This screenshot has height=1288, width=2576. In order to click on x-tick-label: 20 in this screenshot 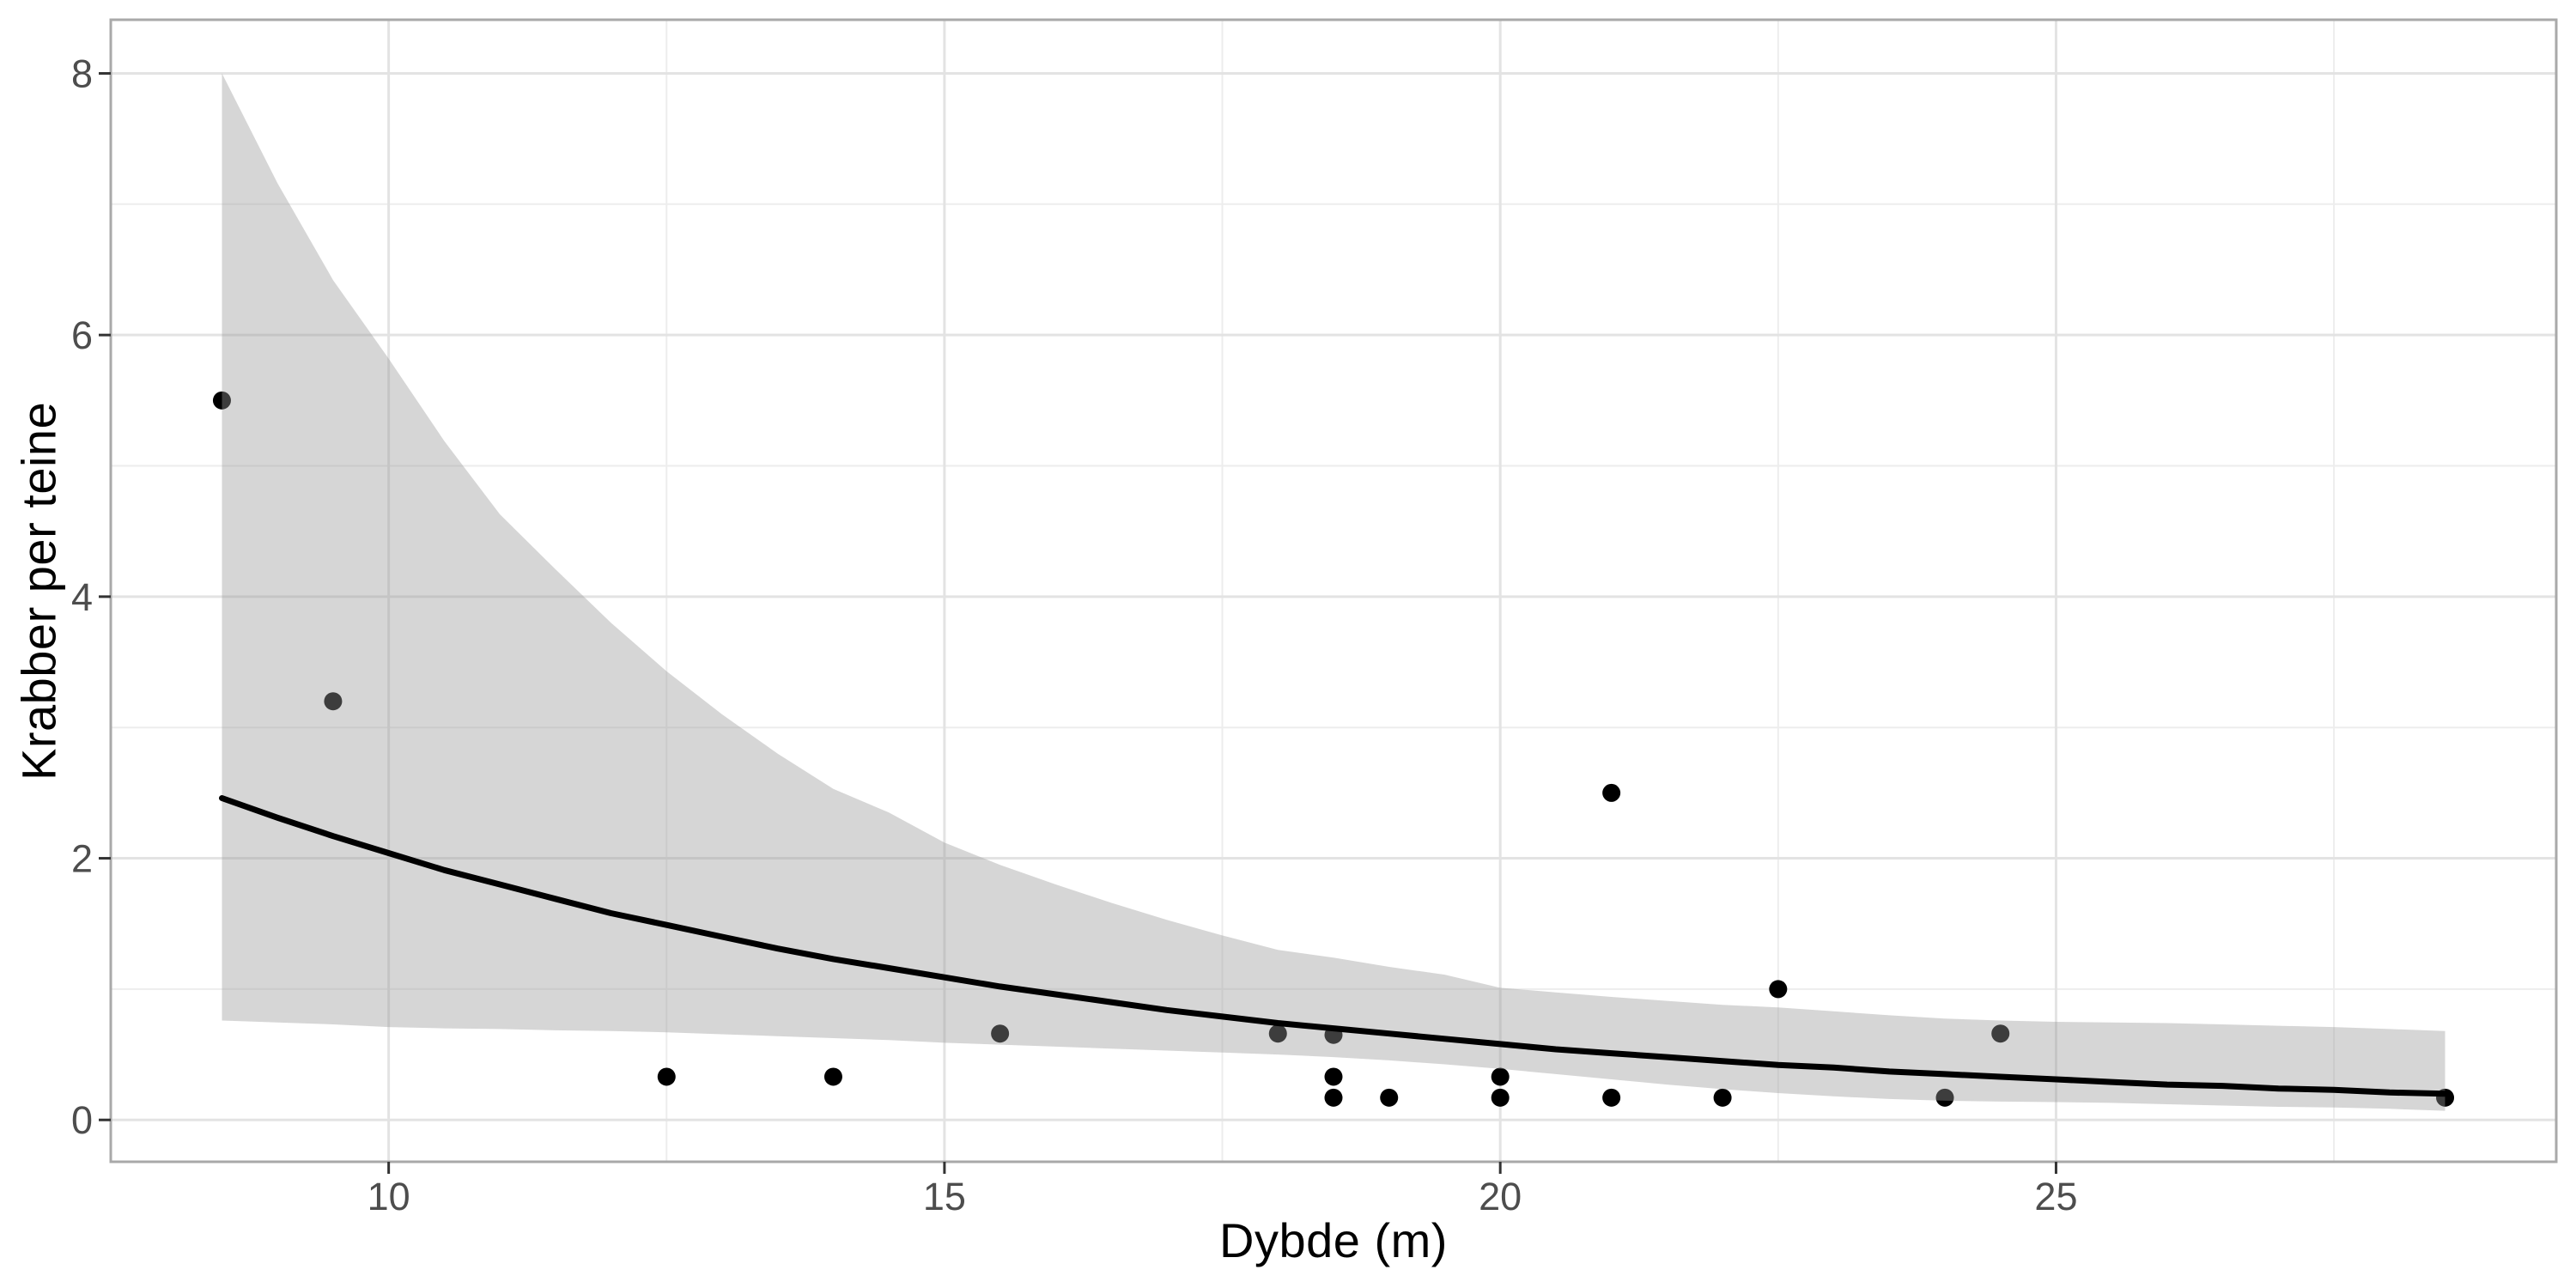, I will do `click(1500, 1196)`.